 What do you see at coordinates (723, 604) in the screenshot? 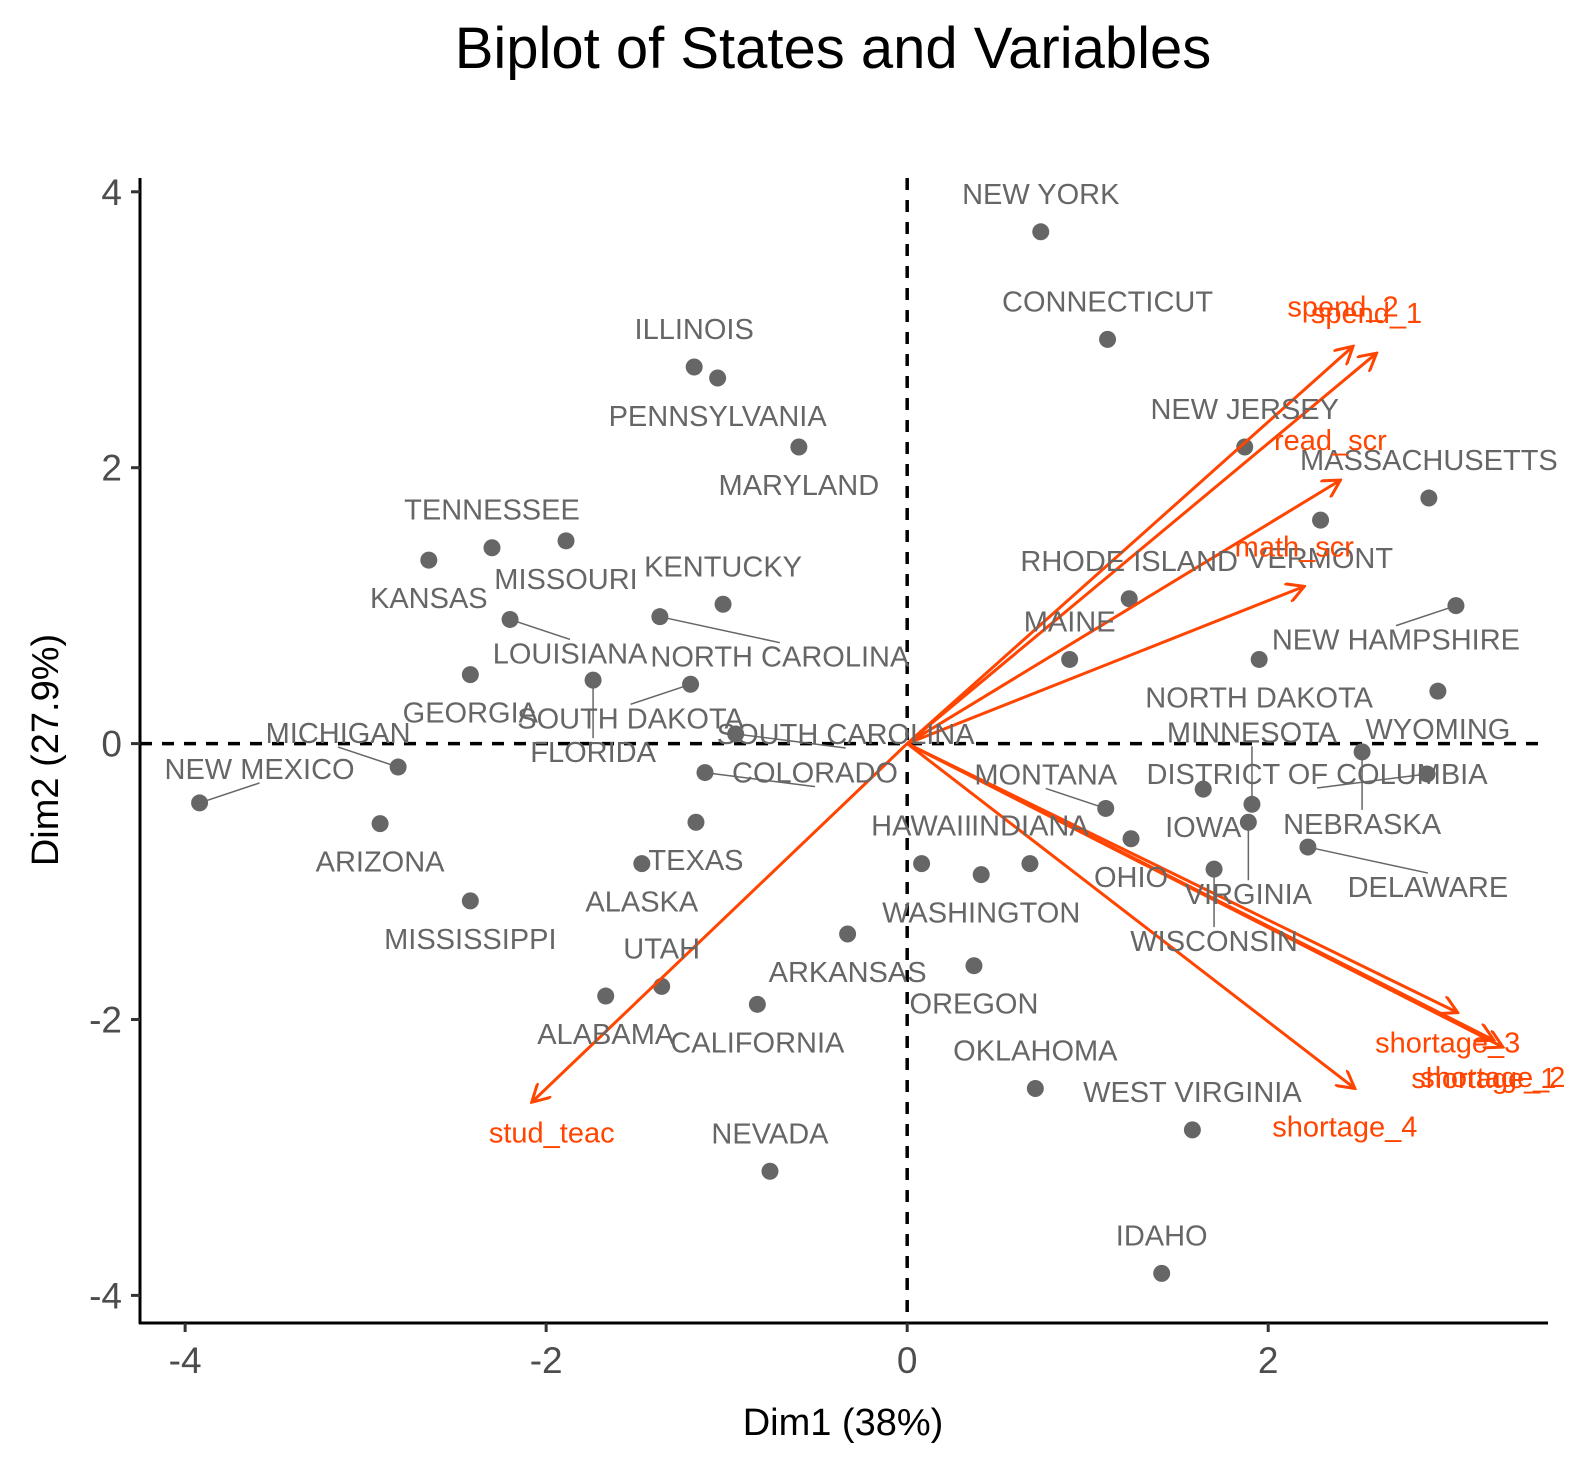
I see `point-kentucky` at bounding box center [723, 604].